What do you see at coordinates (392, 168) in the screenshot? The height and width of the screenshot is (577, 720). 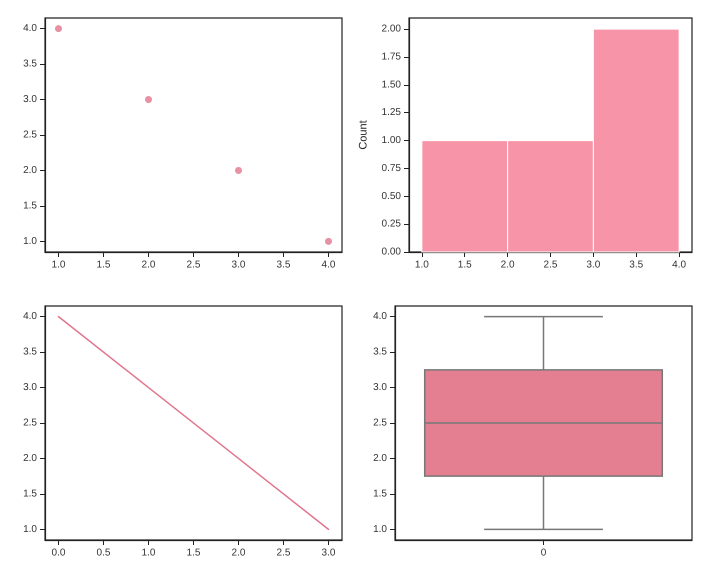 I see `y-tick-label: 0.75` at bounding box center [392, 168].